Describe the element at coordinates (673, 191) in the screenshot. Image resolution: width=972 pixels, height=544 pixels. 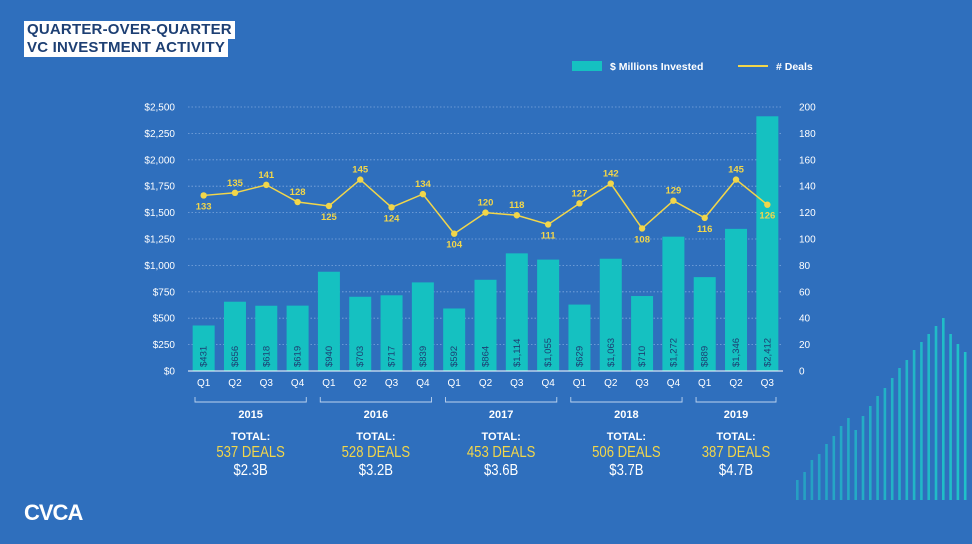
I see `deals-value-label: 129` at that location.